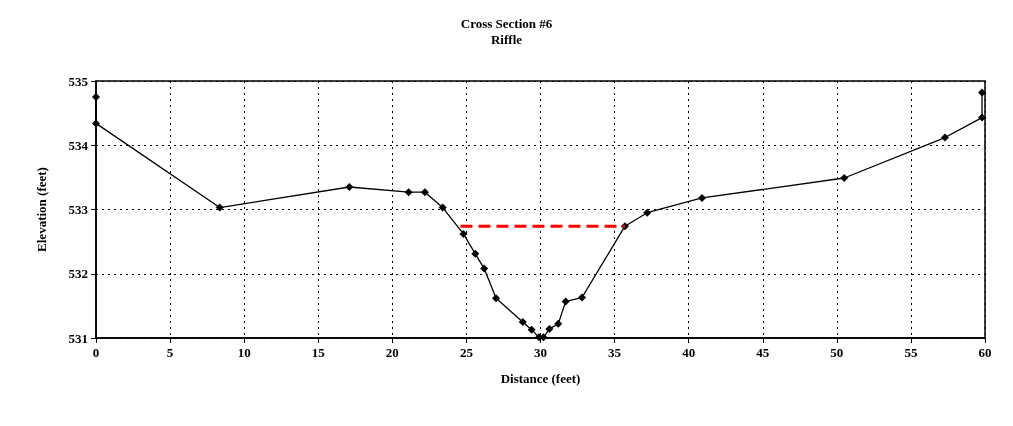 The image size is (1013, 426). Describe the element at coordinates (392, 352) in the screenshot. I see `x-tick-label: 20` at that location.